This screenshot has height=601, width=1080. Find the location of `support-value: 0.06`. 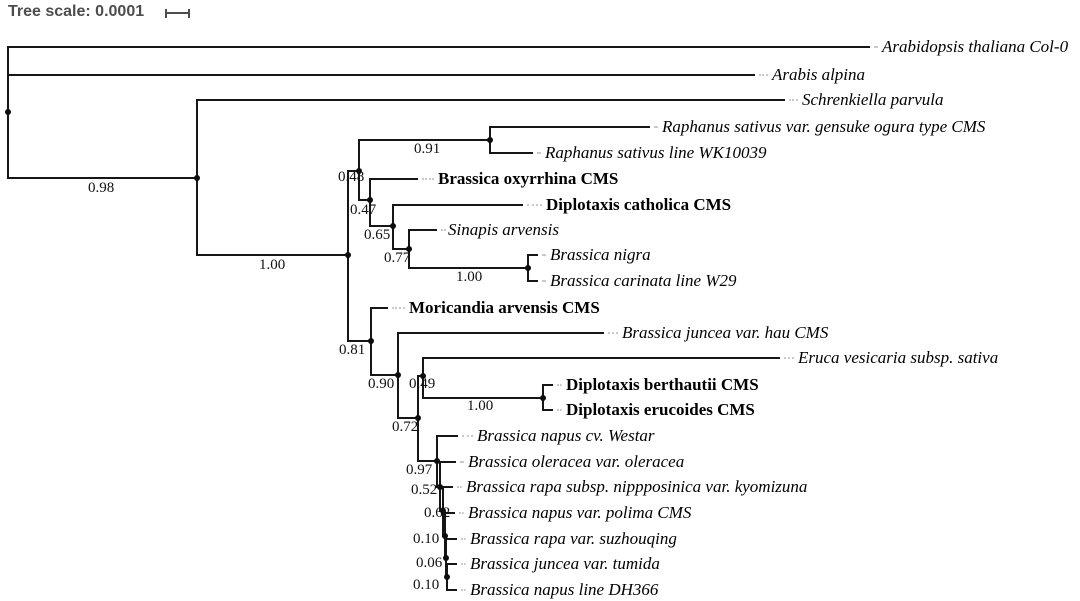

support-value: 0.06 is located at coordinates (429, 563).